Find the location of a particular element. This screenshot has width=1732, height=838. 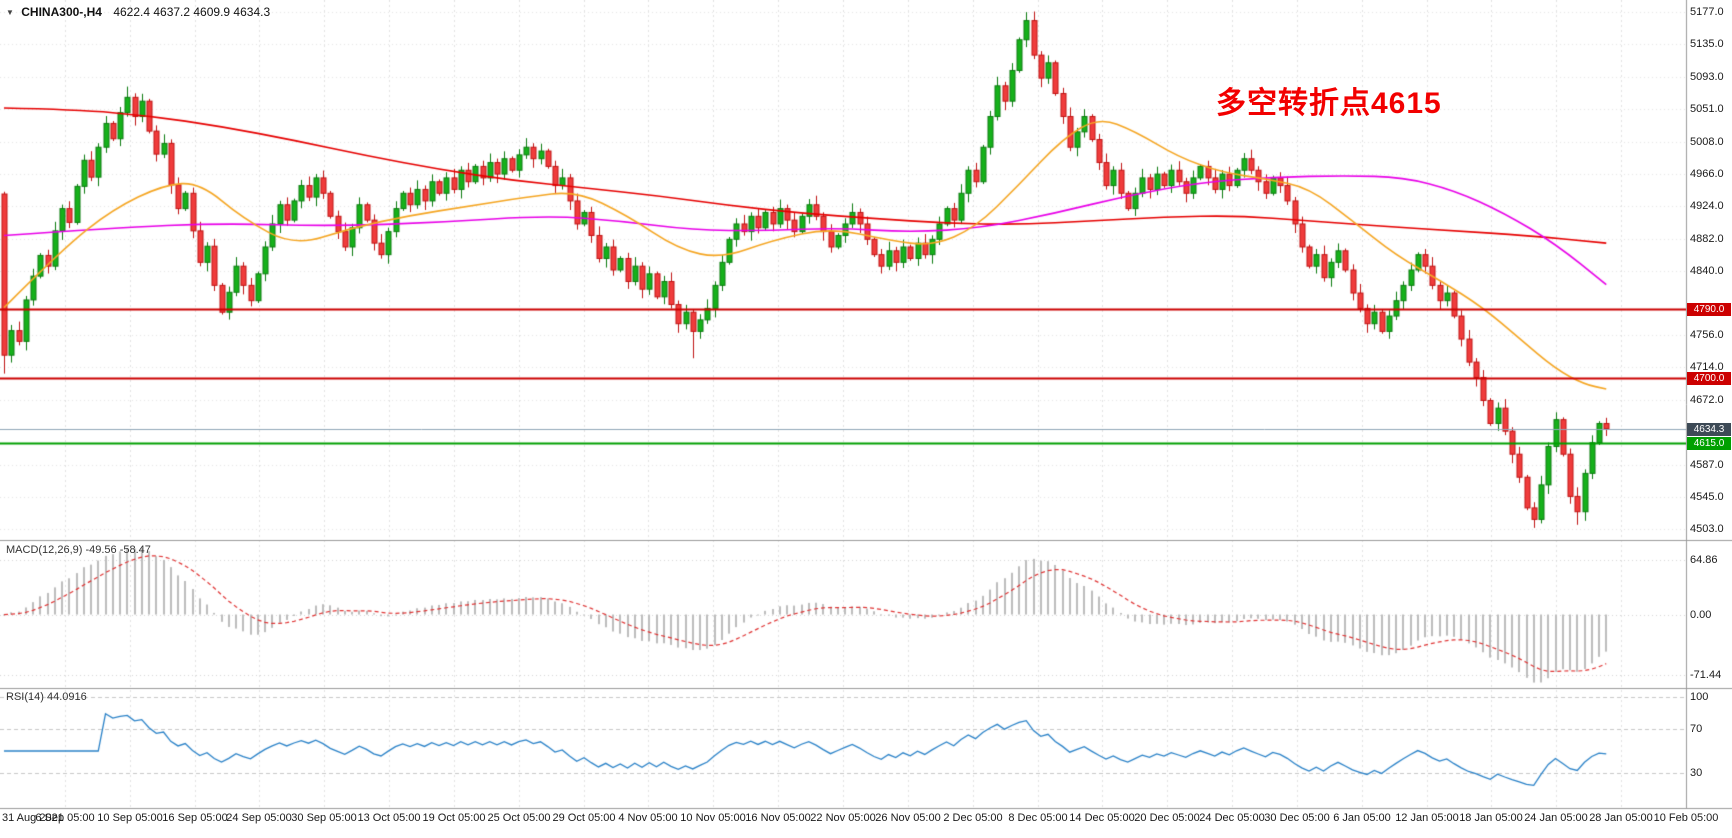

time-tick-label: 12 Jan 05:00 is located at coordinates (1427, 818).